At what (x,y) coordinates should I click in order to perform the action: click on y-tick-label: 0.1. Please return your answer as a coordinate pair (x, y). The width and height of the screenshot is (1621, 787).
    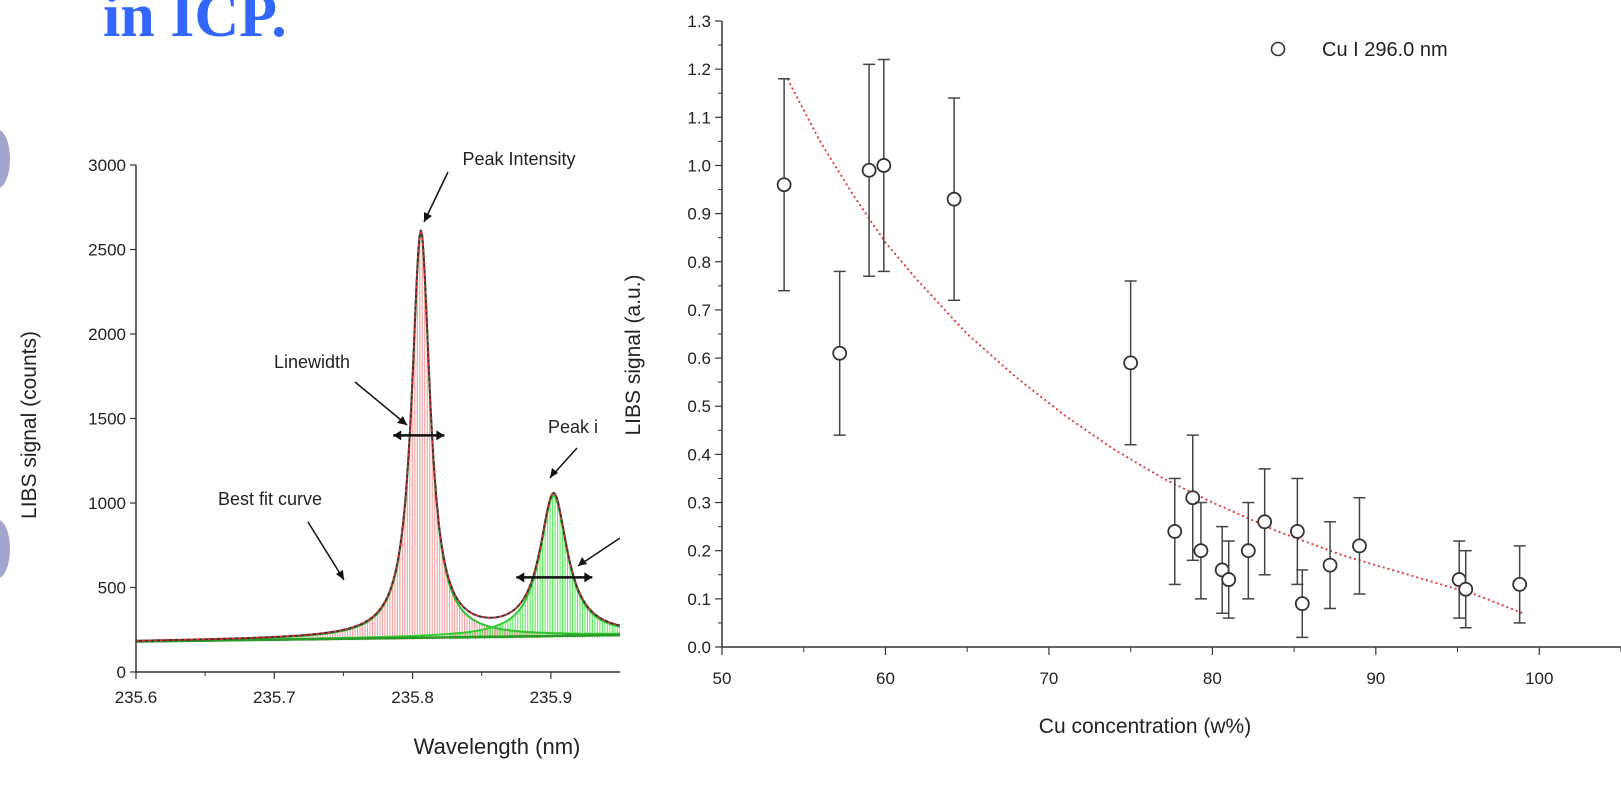
    Looking at the image, I should click on (699, 599).